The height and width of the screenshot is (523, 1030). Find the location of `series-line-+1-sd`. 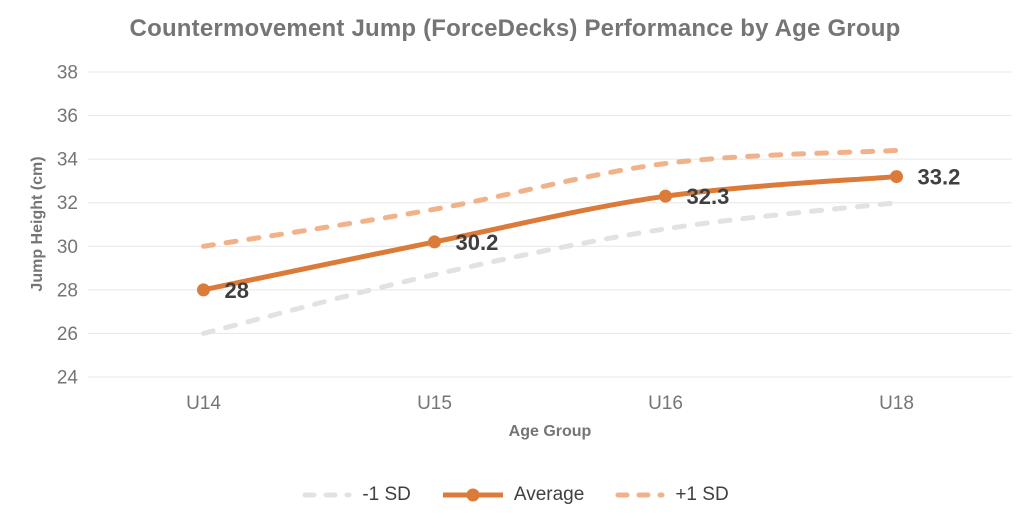

series-line-+1-sd is located at coordinates (550, 198).